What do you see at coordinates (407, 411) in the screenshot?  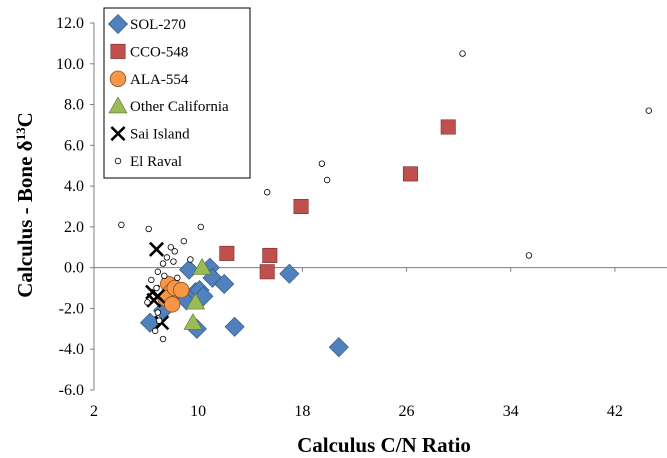 I see `x-tick-label: 26` at bounding box center [407, 411].